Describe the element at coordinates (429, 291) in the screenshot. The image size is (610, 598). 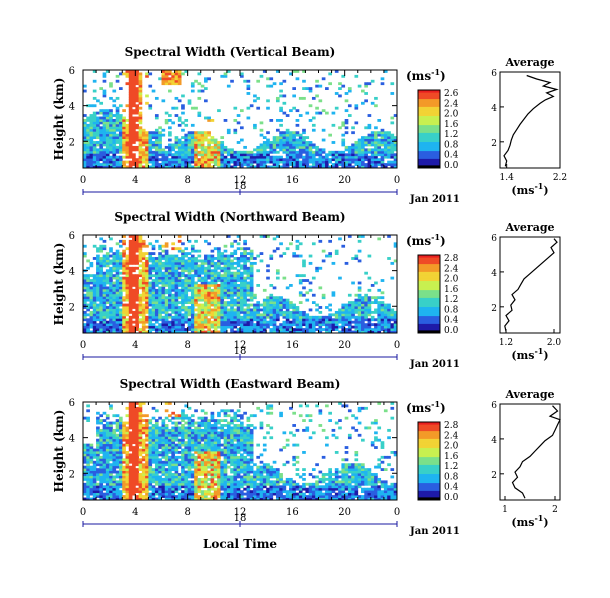
I see `colorbar-segment` at that location.